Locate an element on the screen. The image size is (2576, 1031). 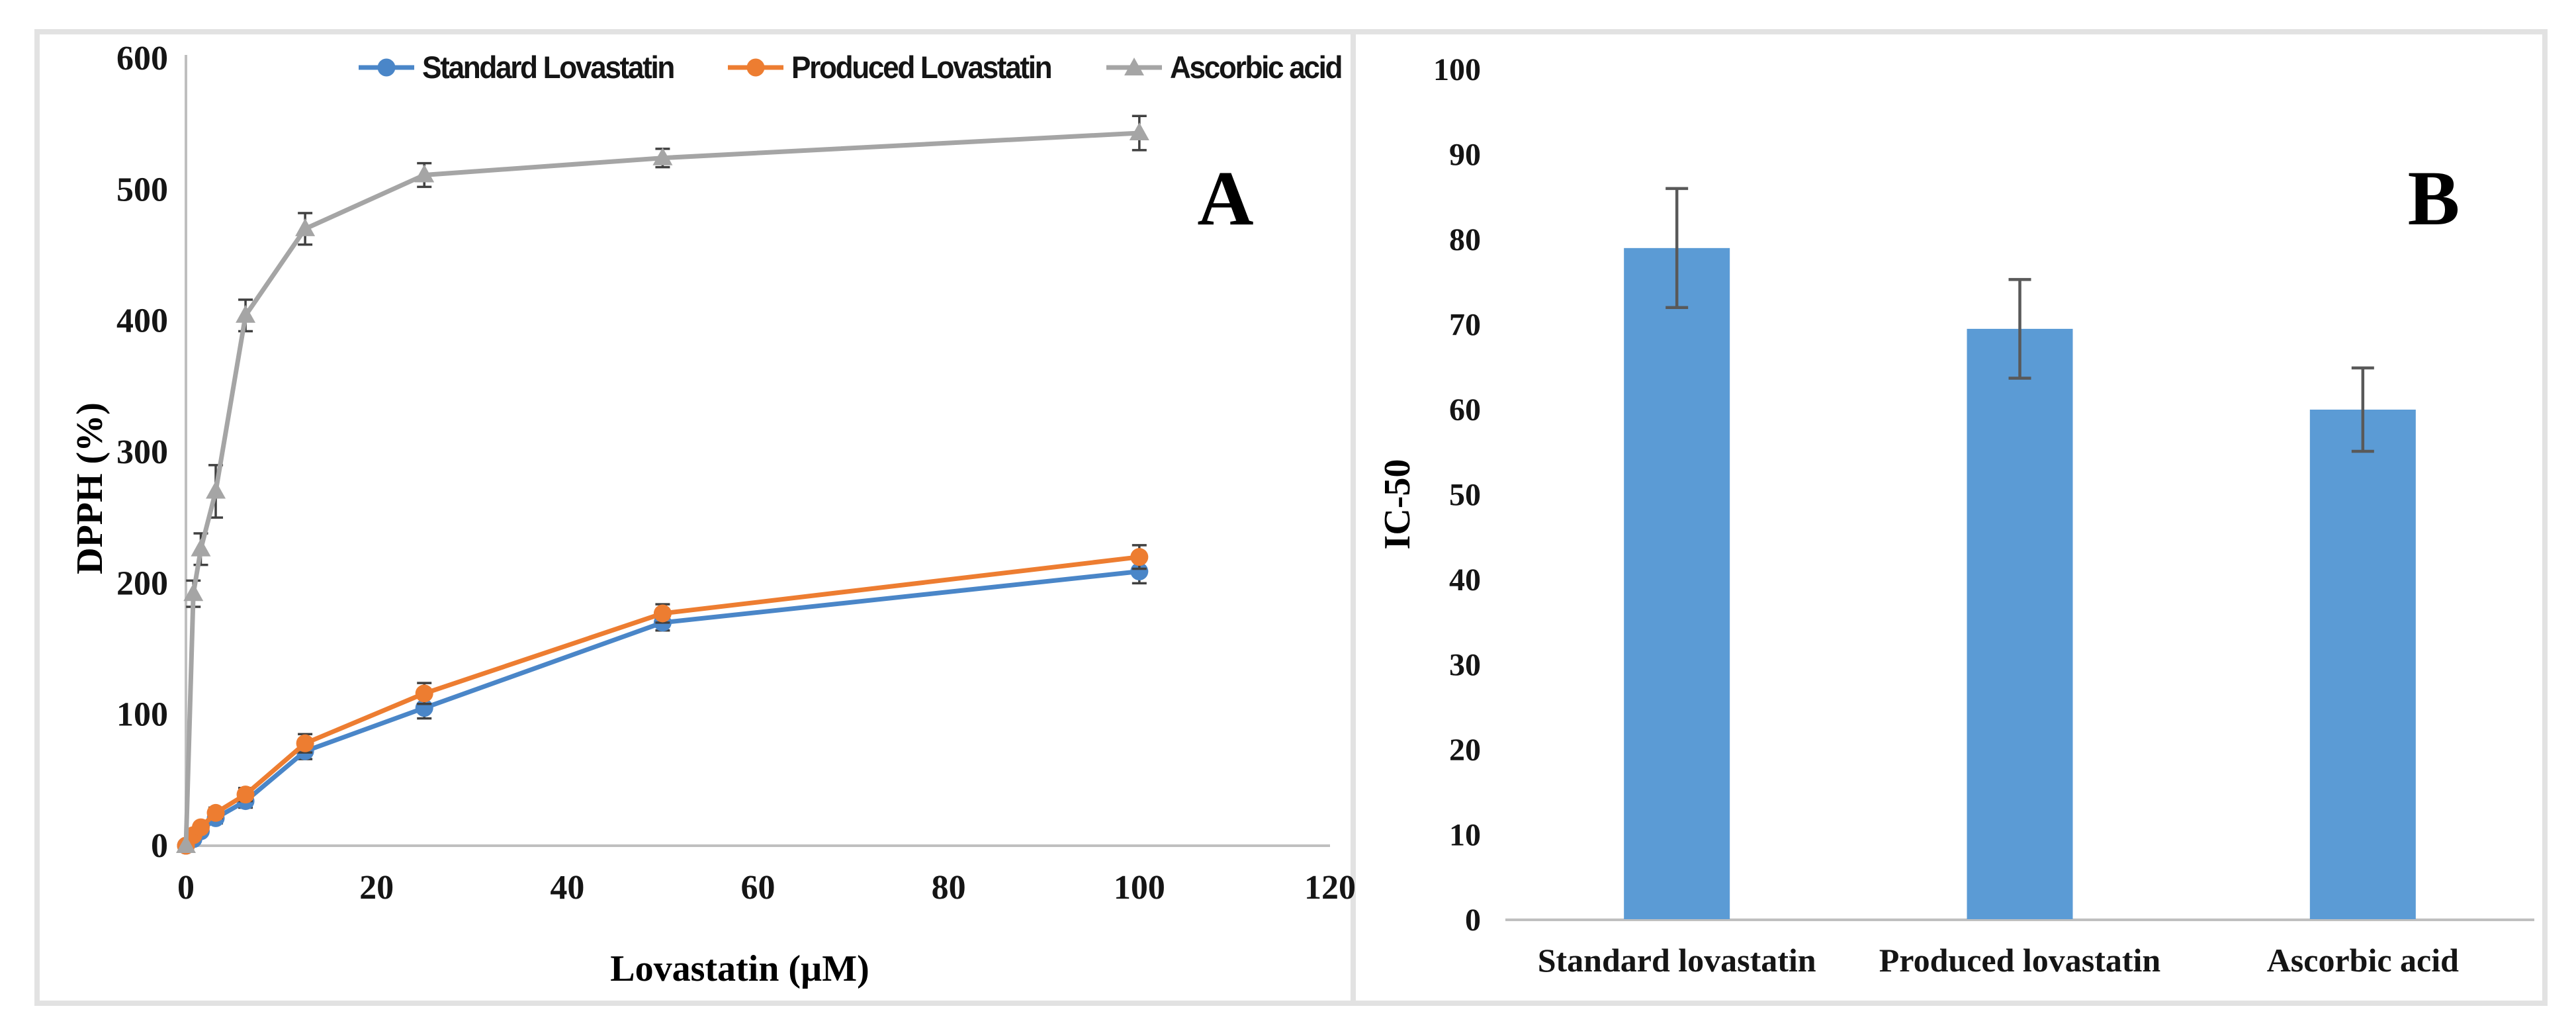
y-tick-label: 70 is located at coordinates (1465, 325).